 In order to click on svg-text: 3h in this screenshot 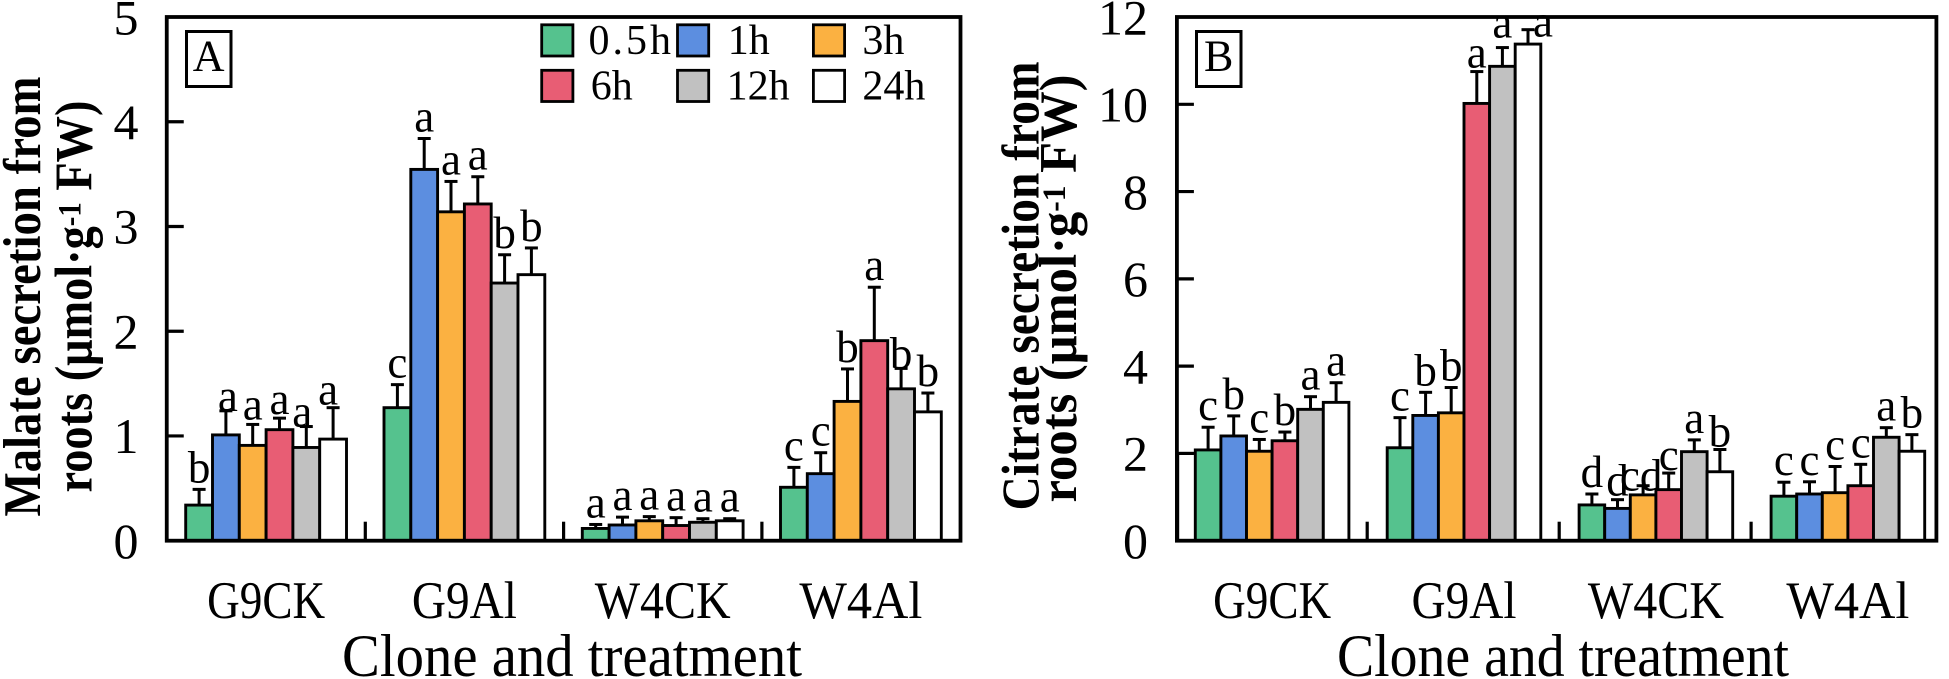, I will do `click(883, 41)`.